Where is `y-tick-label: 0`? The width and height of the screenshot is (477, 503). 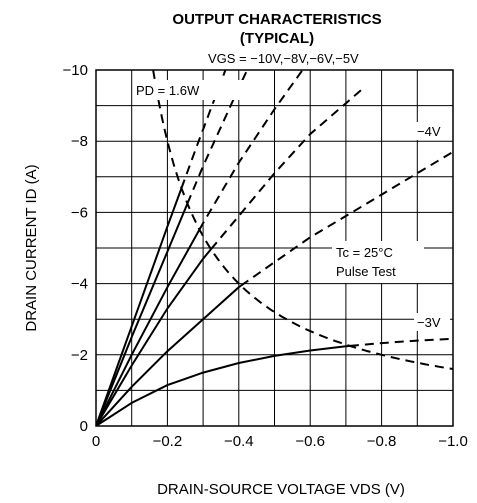
y-tick-label: 0 is located at coordinates (84, 426).